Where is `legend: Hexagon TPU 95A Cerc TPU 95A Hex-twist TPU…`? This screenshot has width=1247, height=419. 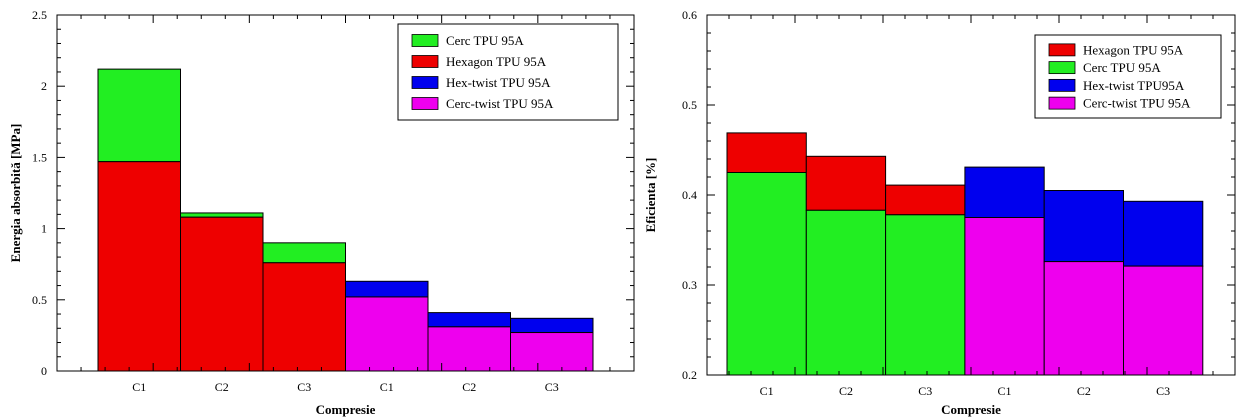
legend: Hexagon TPU 95A Cerc TPU 95A Hex-twist TPU… is located at coordinates (1128, 76).